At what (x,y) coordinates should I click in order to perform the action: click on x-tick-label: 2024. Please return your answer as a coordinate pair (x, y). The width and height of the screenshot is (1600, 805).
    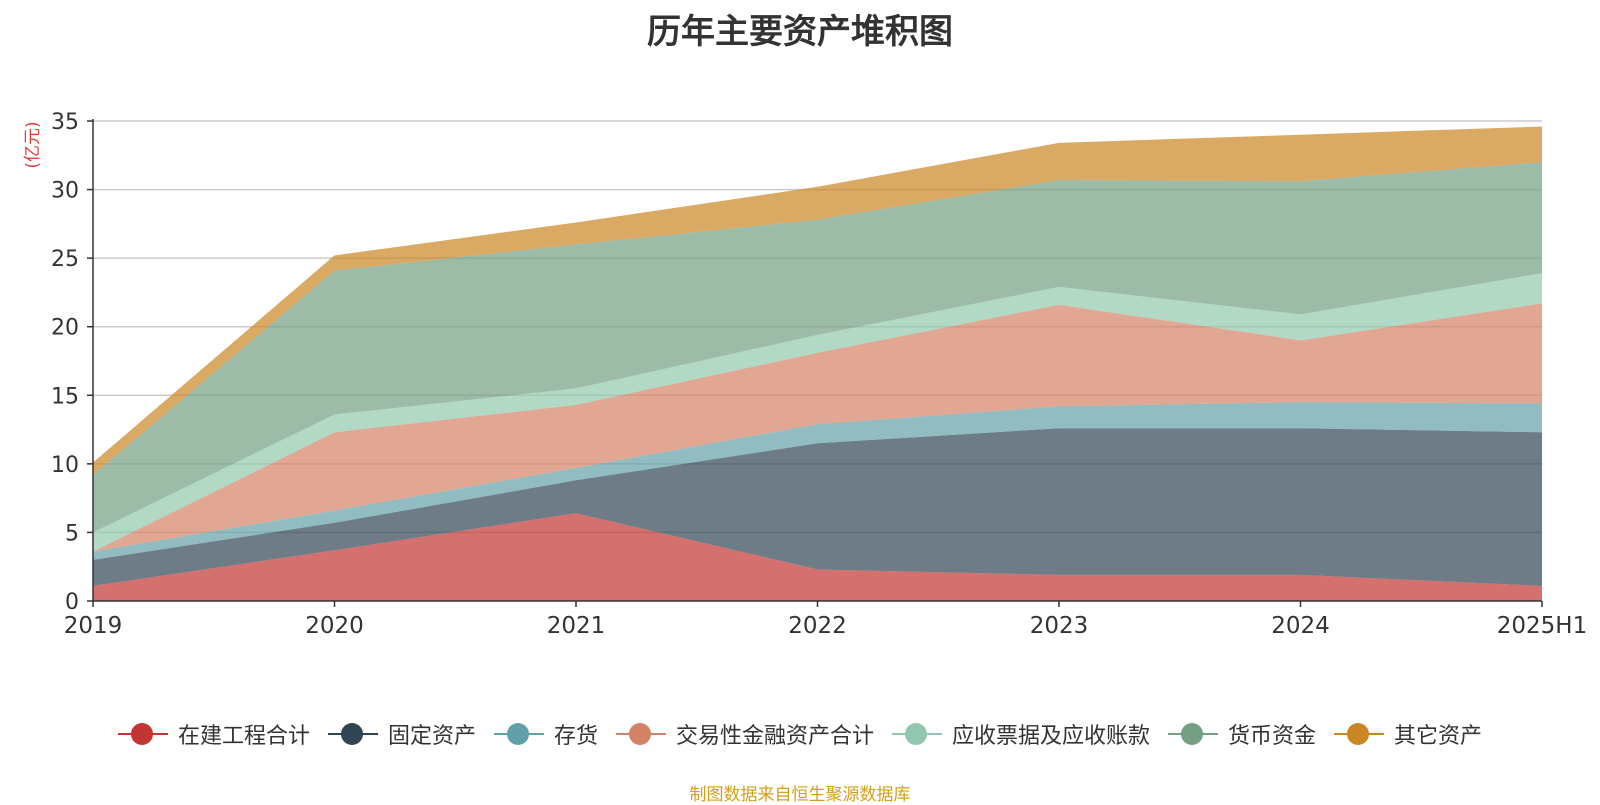
    Looking at the image, I should click on (1300, 626).